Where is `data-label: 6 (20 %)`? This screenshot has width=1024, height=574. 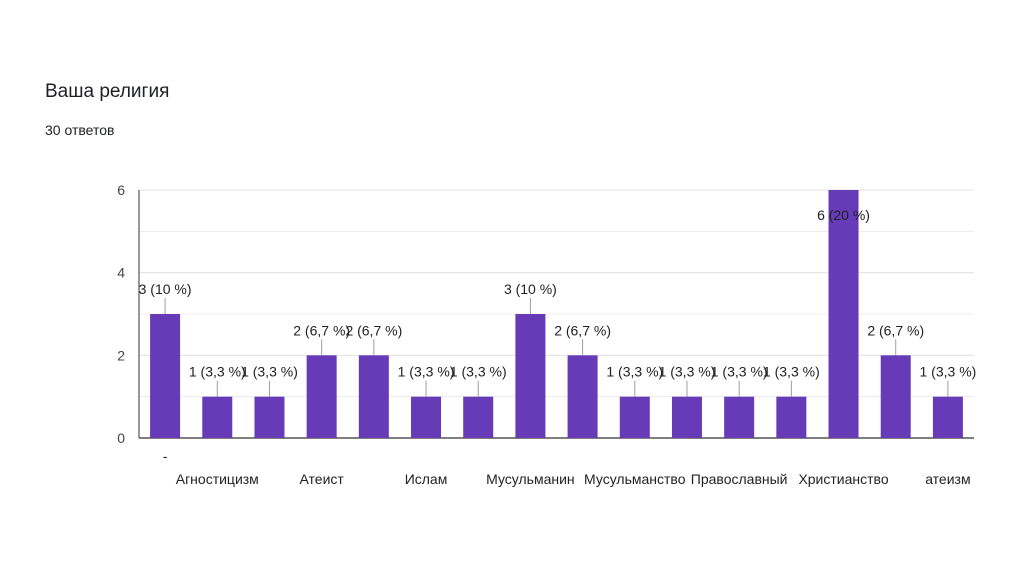
data-label: 6 (20 %) is located at coordinates (843, 215).